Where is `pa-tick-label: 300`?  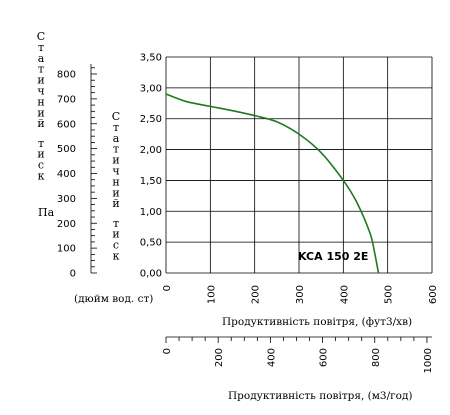 pa-tick-label: 300 is located at coordinates (66, 199).